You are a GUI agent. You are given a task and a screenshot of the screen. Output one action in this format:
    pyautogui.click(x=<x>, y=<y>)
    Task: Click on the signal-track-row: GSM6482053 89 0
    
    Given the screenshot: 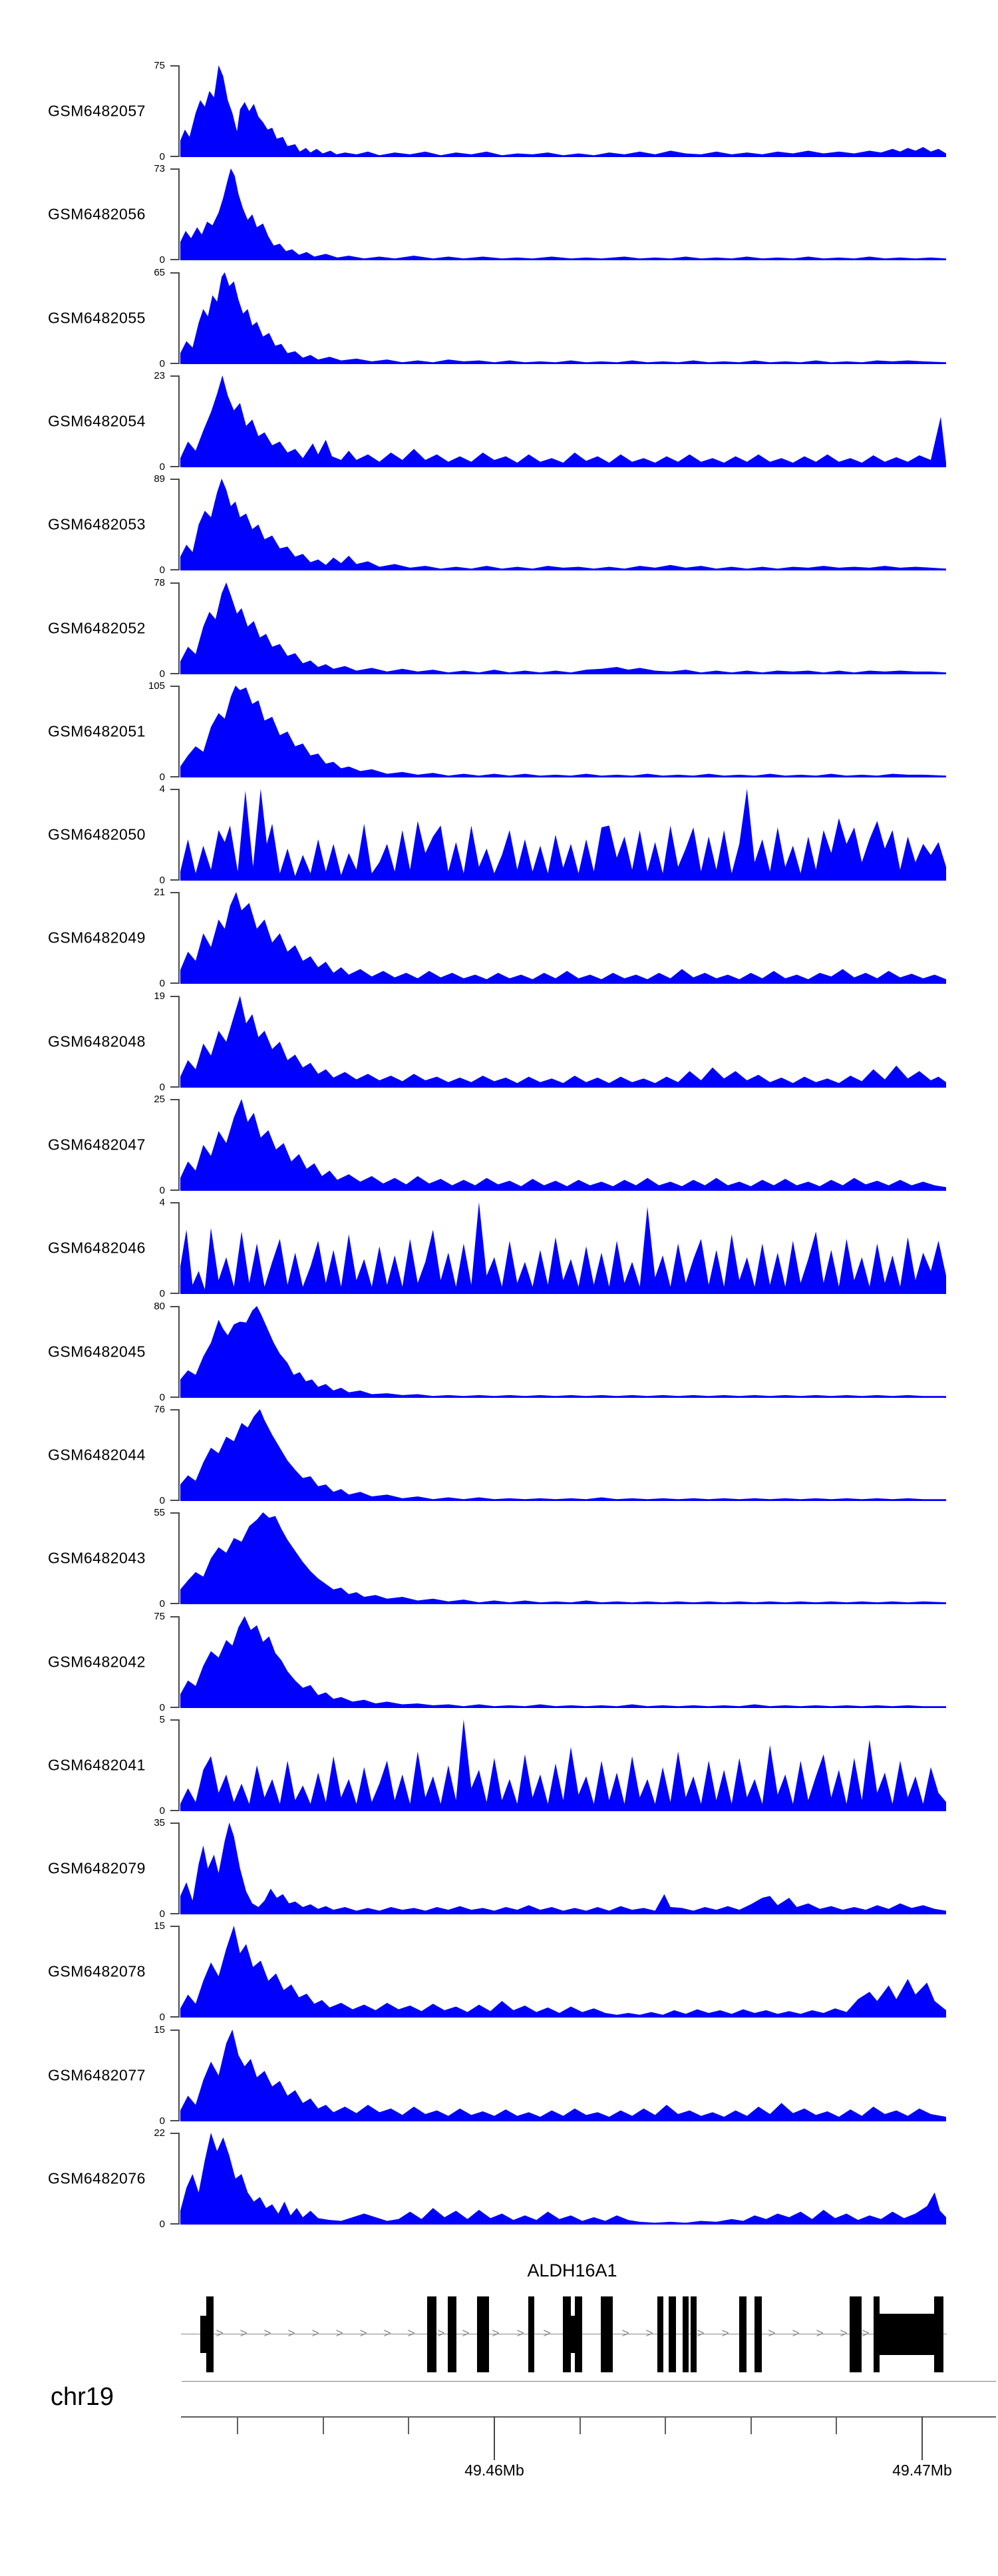 What is the action you would take?
    pyautogui.click(x=499, y=524)
    